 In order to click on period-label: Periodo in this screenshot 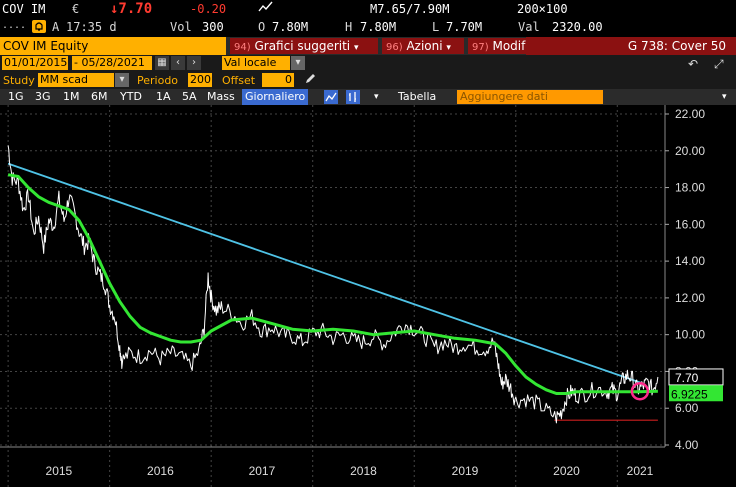, I will do `click(158, 80)`.